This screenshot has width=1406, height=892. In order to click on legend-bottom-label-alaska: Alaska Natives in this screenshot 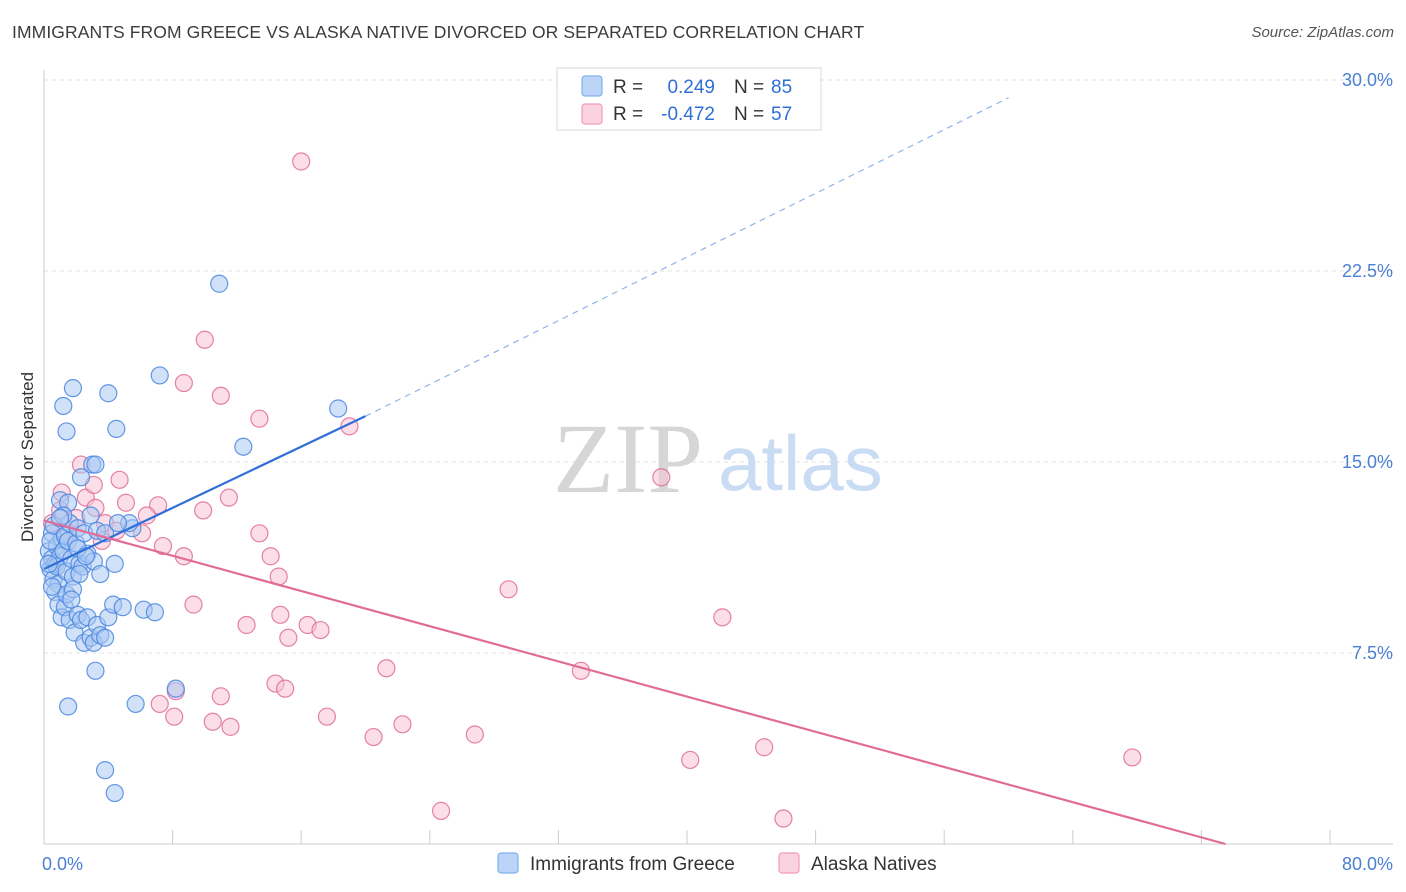, I will do `click(874, 864)`.